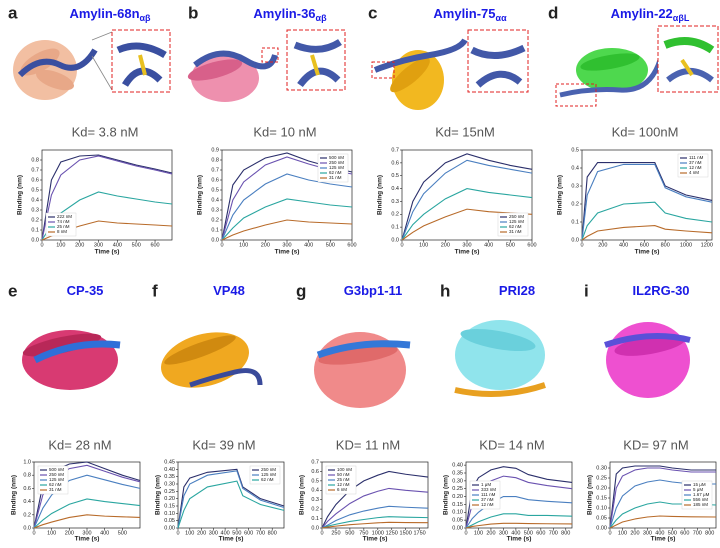  What do you see at coordinates (700, 499) in the screenshot?
I see `legend-label: 556 nM` at bounding box center [700, 499].